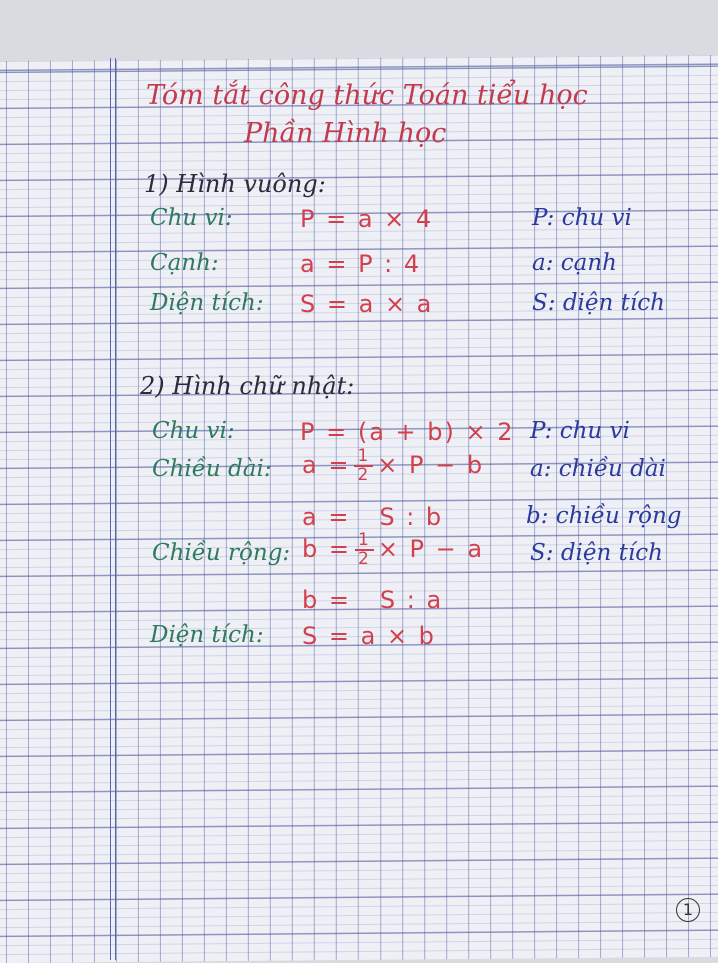 The width and height of the screenshot is (718, 963). I want to click on label: Chiều dài:, so click(212, 469).